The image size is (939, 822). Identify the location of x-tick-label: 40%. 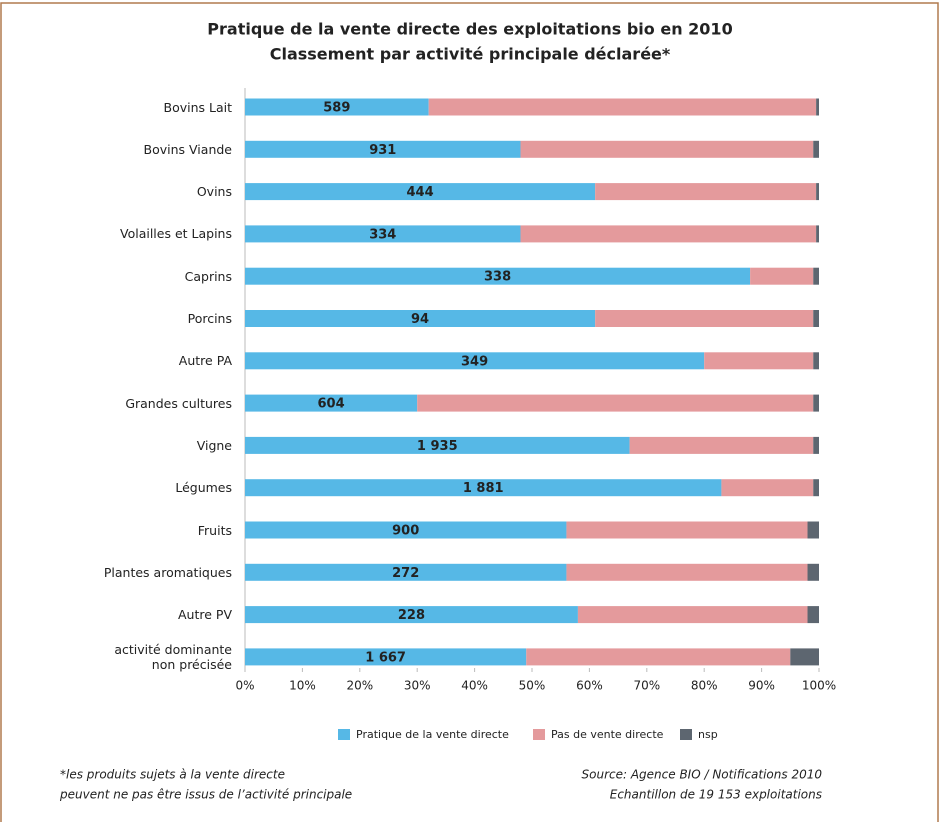
(474, 686).